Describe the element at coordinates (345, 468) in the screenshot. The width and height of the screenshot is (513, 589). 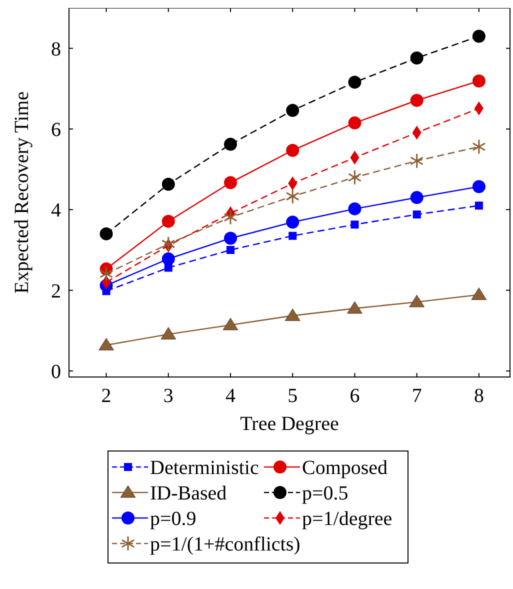
I see `legend-label: Composed` at that location.